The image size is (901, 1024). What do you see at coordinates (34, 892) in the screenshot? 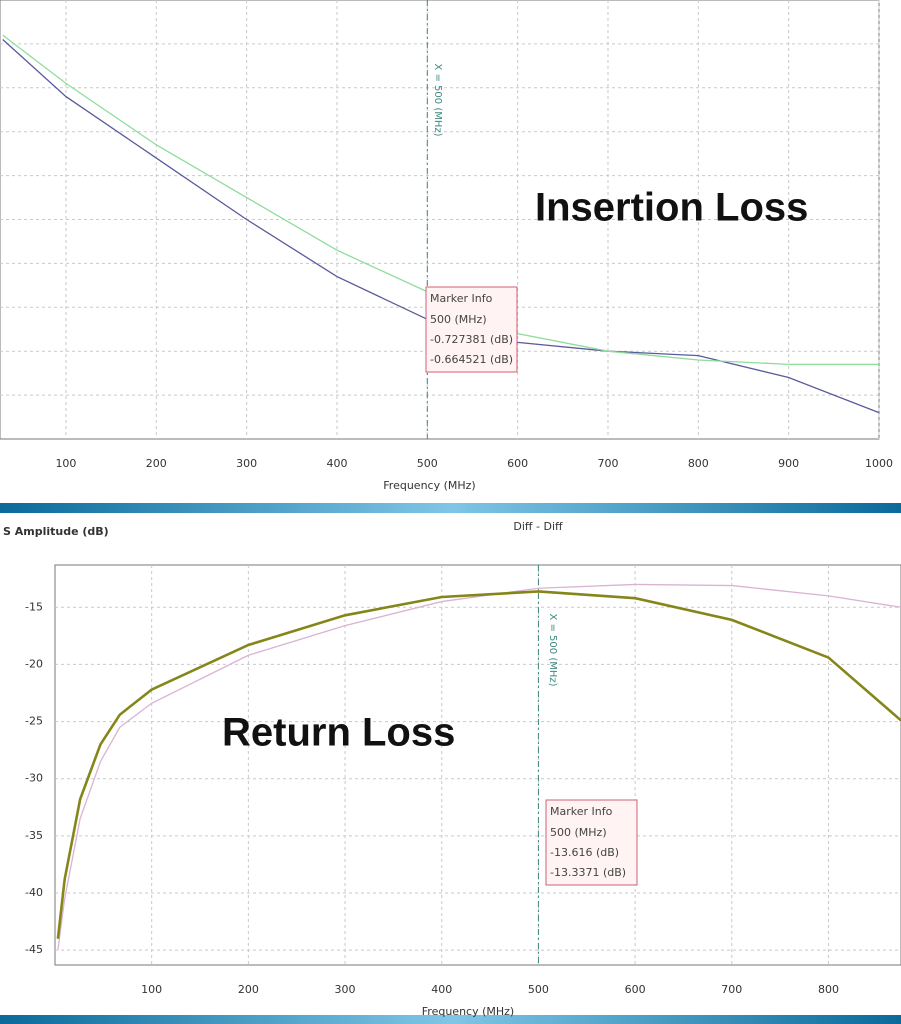
I see `y-tick-label: -40` at bounding box center [34, 892].